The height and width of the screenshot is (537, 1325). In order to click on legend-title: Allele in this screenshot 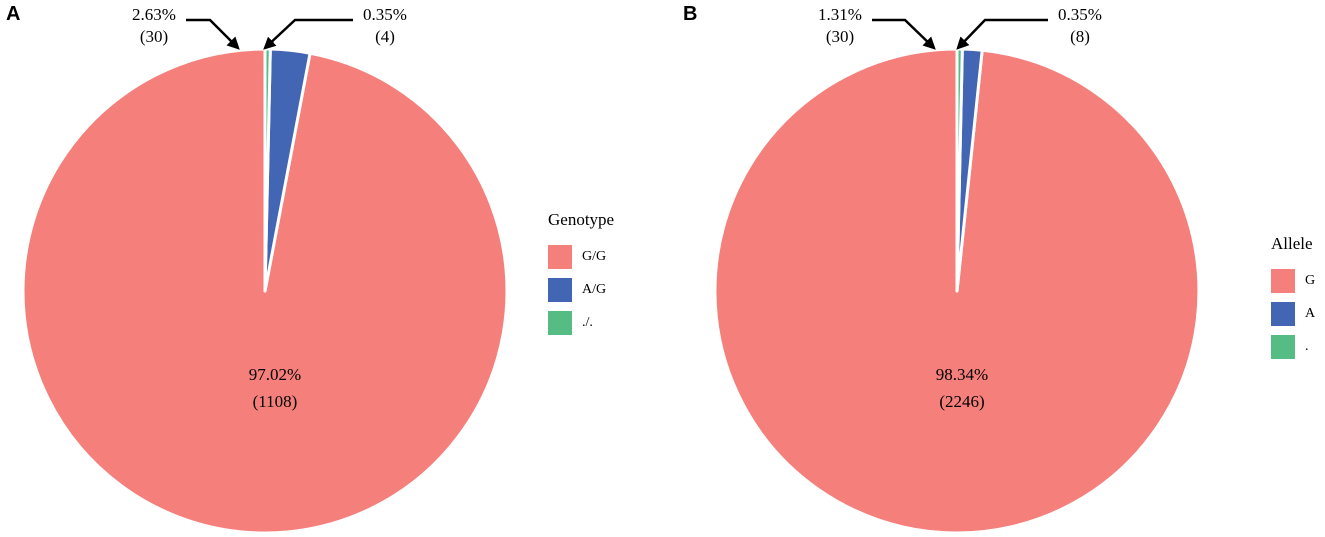, I will do `click(1292, 243)`.